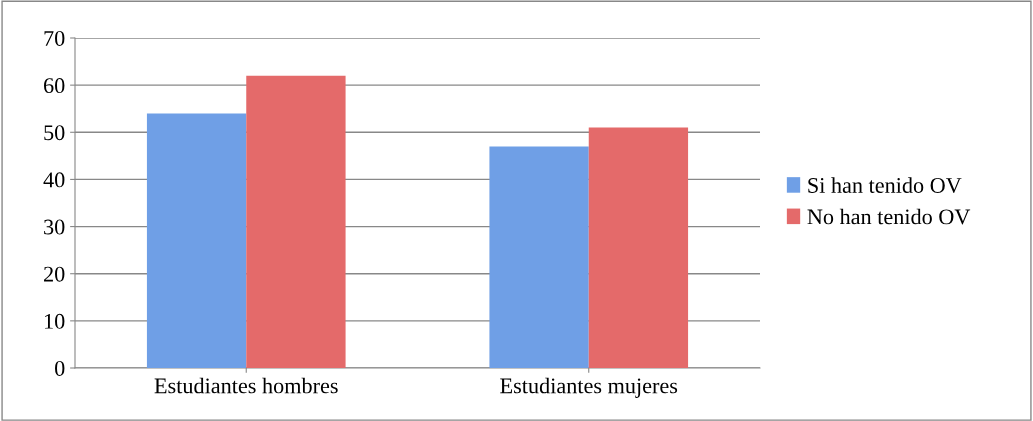 The height and width of the screenshot is (421, 1033). I want to click on y-tick-label: 70, so click(54, 38).